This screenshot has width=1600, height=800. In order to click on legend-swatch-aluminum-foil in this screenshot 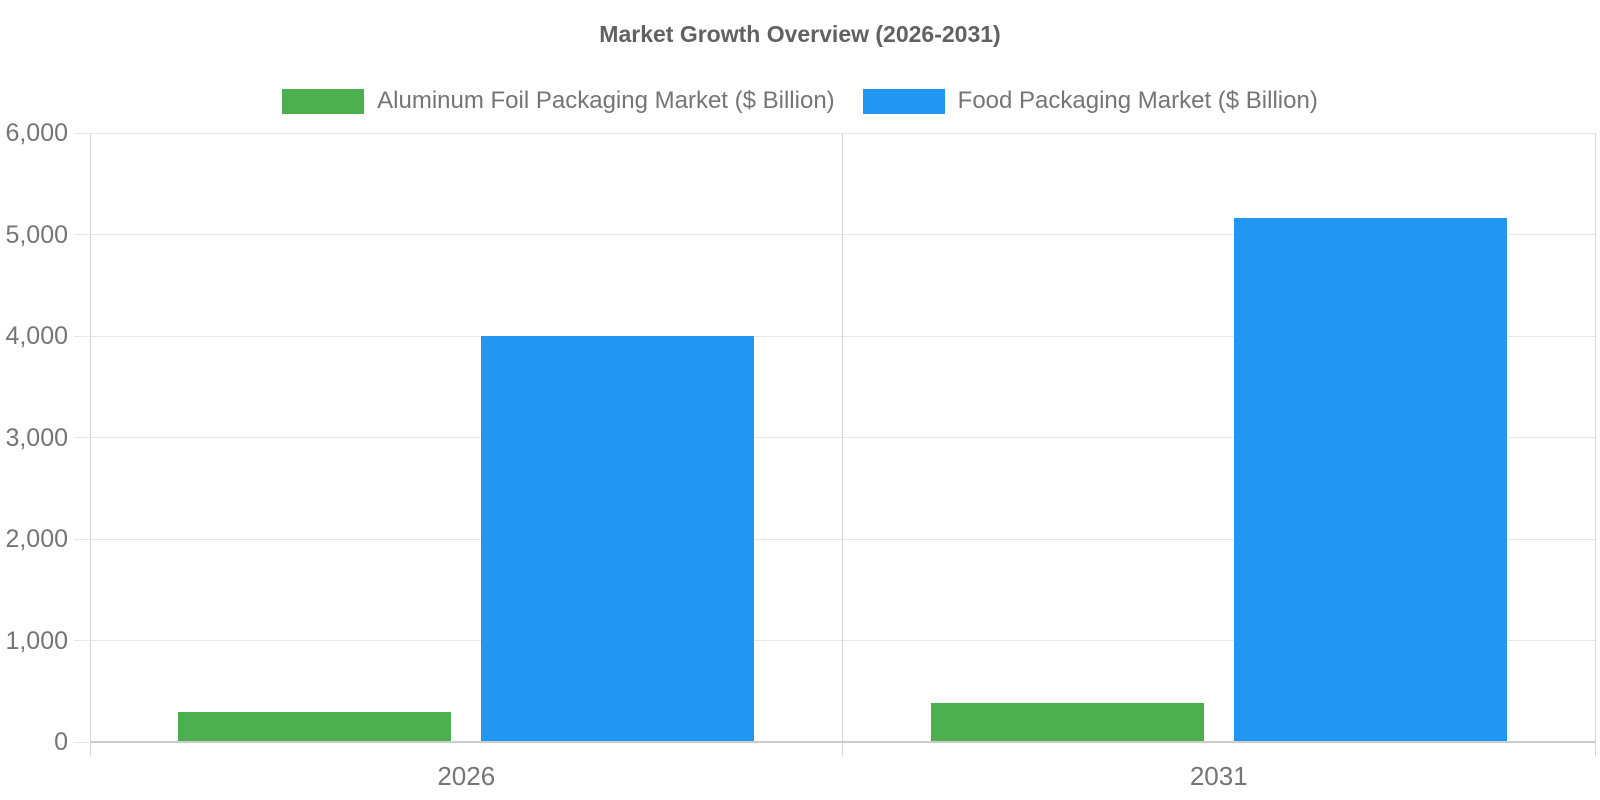, I will do `click(323, 101)`.